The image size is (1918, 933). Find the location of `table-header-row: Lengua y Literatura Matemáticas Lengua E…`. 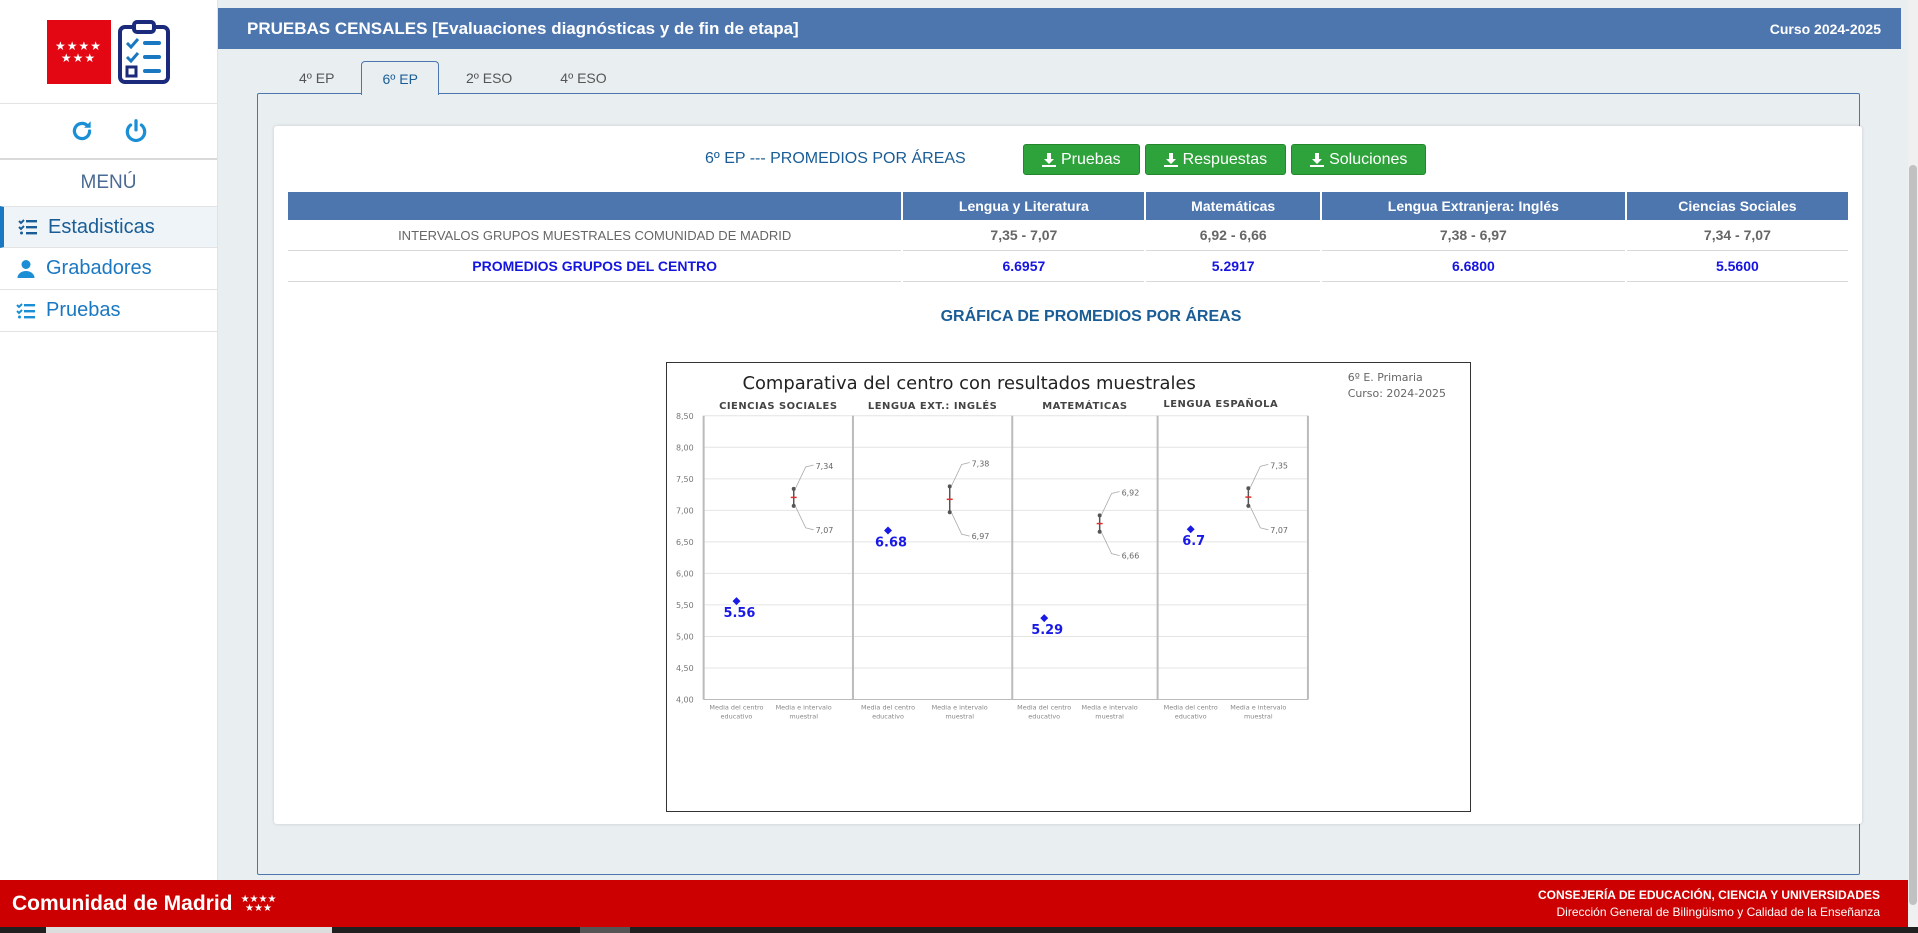

table-header-row: Lengua y Literatura Matemáticas Lengua E… is located at coordinates (1068, 206).